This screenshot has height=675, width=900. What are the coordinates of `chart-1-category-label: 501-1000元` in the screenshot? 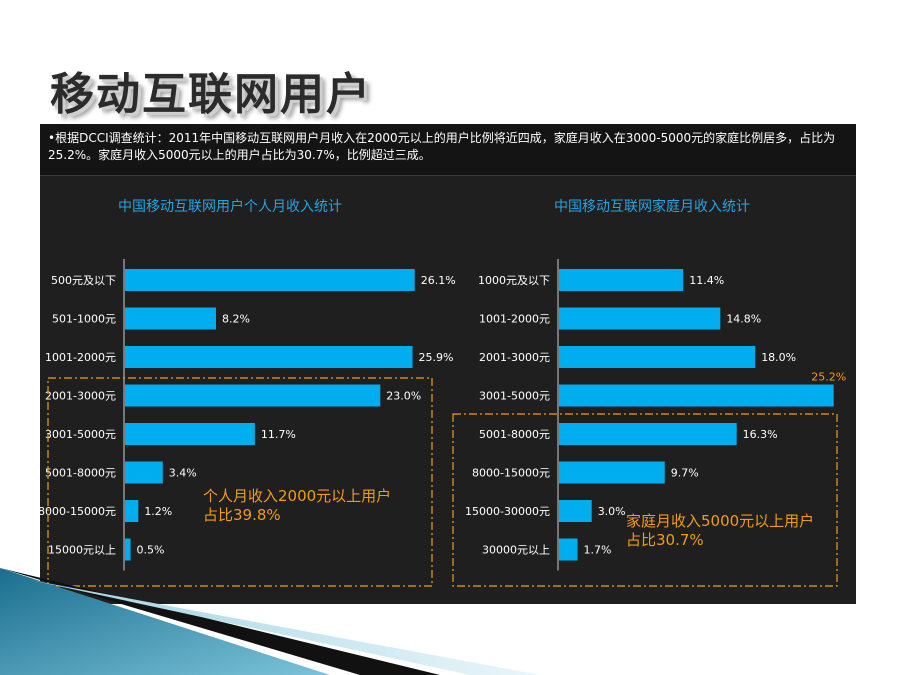 It's located at (84, 319).